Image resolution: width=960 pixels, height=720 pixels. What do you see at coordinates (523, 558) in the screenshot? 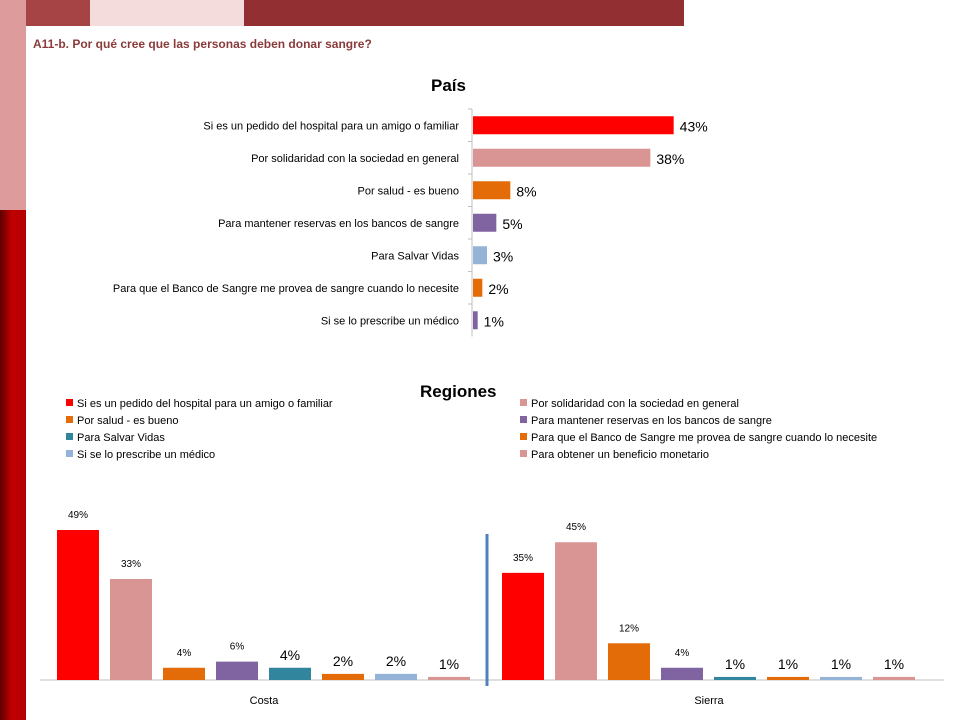
I see `regiones-value-label: 35%` at bounding box center [523, 558].